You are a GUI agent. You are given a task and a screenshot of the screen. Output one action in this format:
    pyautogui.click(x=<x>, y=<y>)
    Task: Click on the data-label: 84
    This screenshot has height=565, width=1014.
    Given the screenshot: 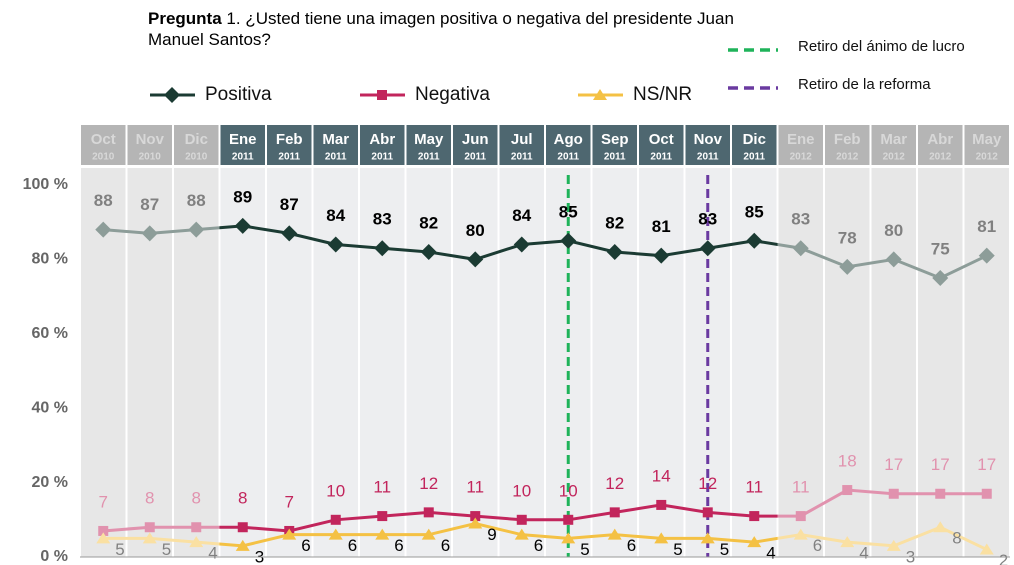 What is the action you would take?
    pyautogui.click(x=521, y=215)
    